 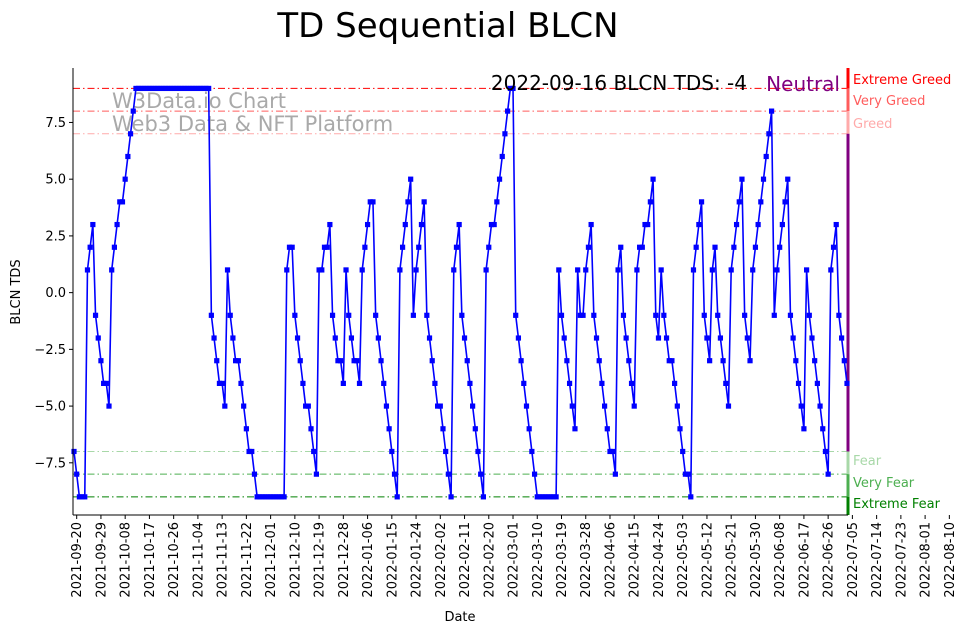 What do you see at coordinates (320, 560) in the screenshot?
I see `x-tick-label-10: 2021-12-19` at bounding box center [320, 560].